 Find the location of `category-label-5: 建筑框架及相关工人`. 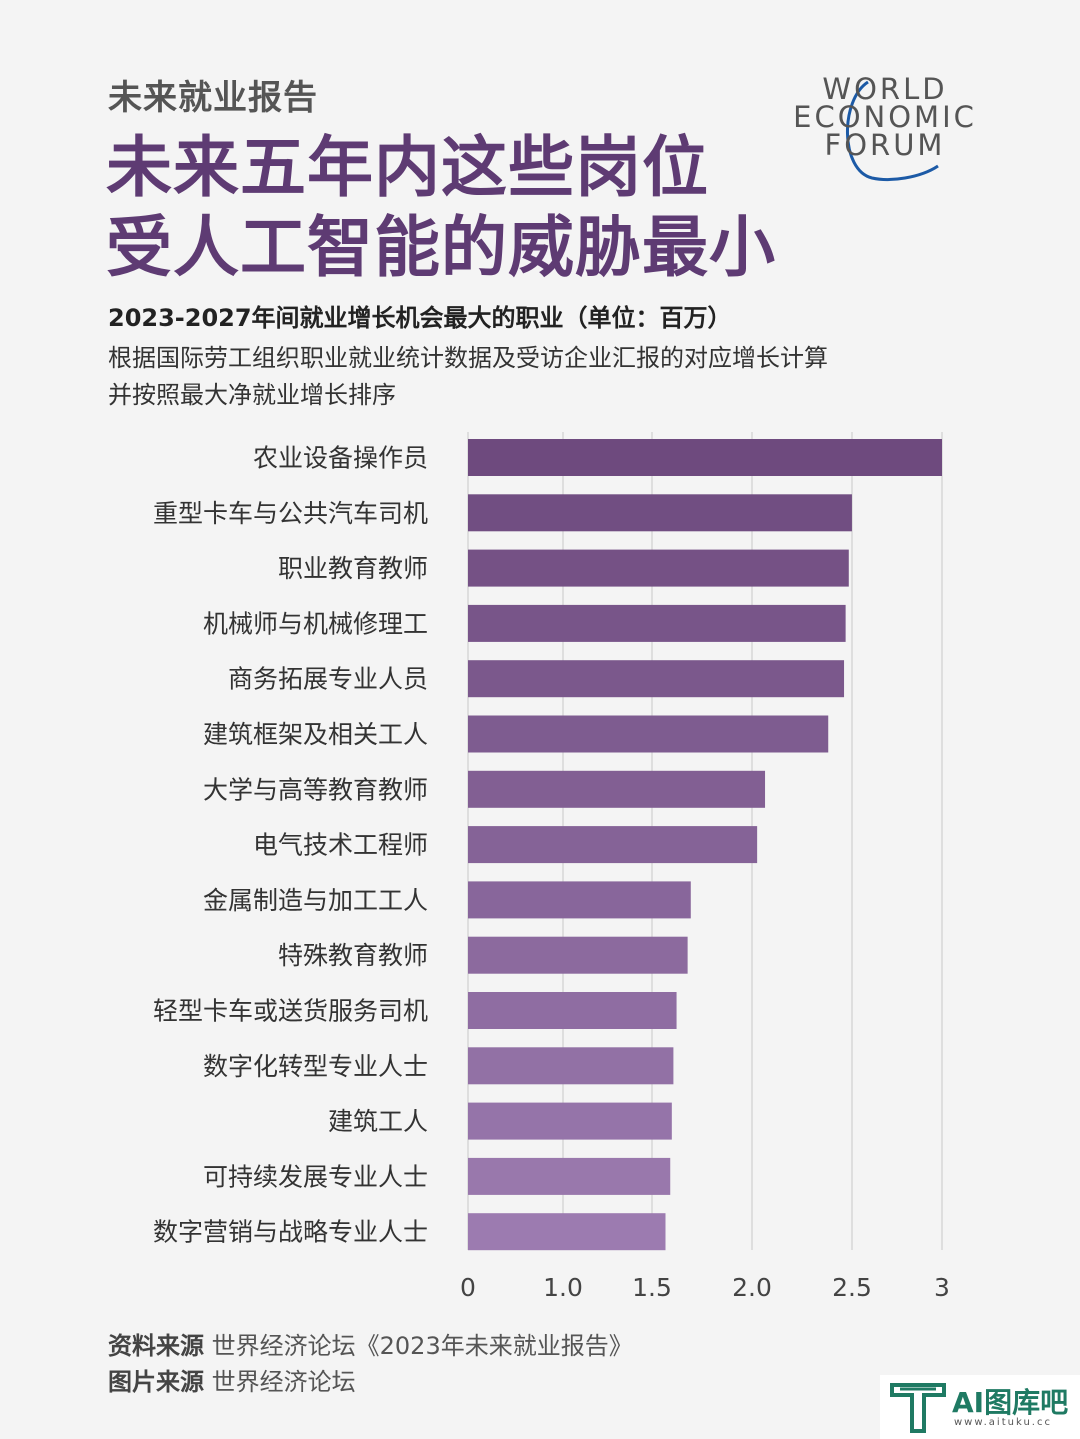

category-label-5: 建筑框架及相关工人 is located at coordinates (315, 734).